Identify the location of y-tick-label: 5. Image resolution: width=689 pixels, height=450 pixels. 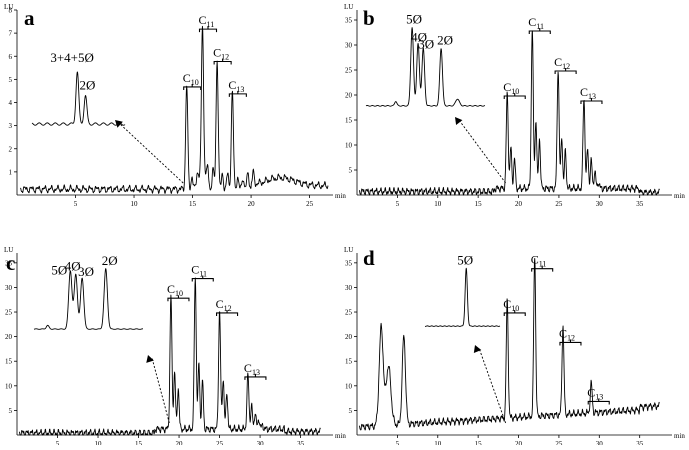
(351, 171).